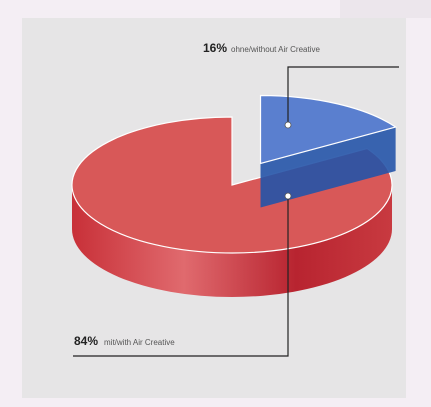 Image resolution: width=431 pixels, height=407 pixels. I want to click on leader-line-top, so click(343, 95).